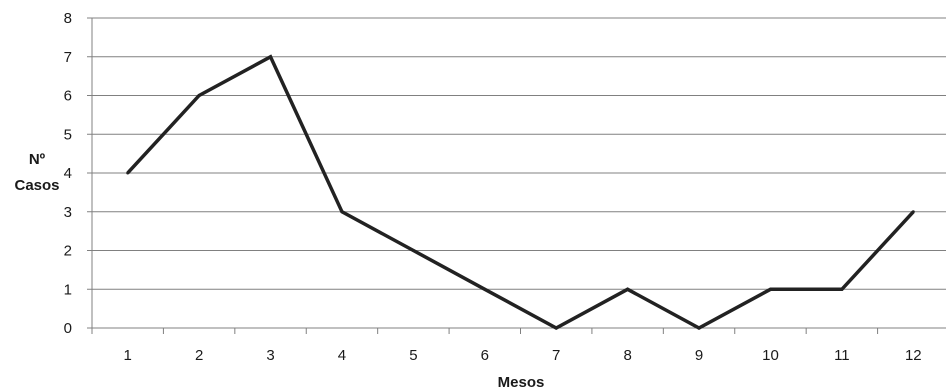 This screenshot has height=391, width=946. I want to click on y-tick-label: 4, so click(68, 173).